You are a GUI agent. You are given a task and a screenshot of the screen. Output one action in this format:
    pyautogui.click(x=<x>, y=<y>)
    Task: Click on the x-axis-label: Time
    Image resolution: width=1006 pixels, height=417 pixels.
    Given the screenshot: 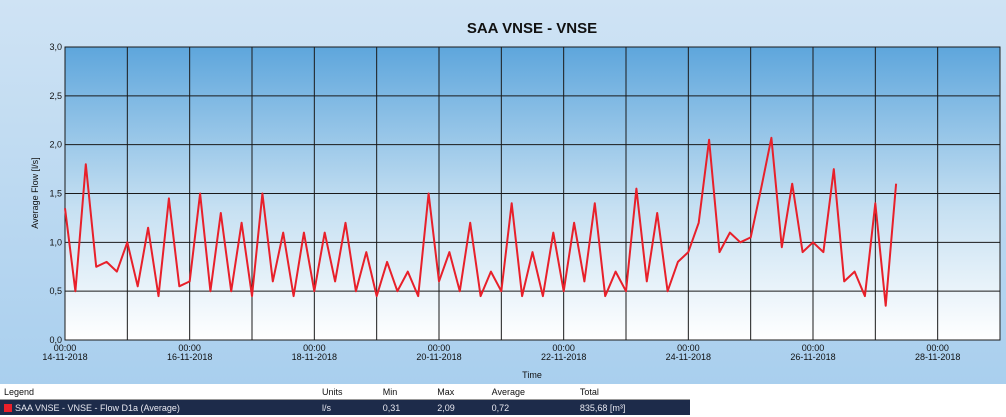 What is the action you would take?
    pyautogui.click(x=532, y=375)
    